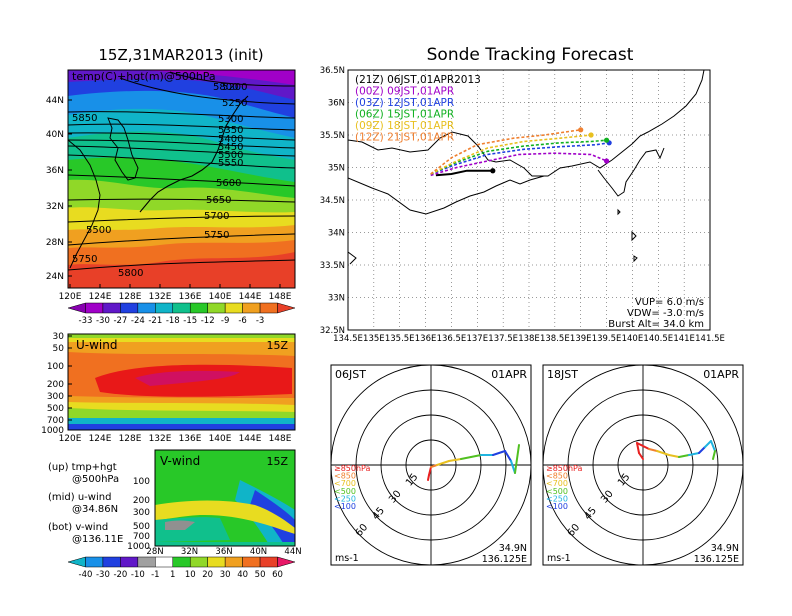 The height and width of the screenshot is (616, 792). I want to click on colorbar-label: -10, so click(138, 575).